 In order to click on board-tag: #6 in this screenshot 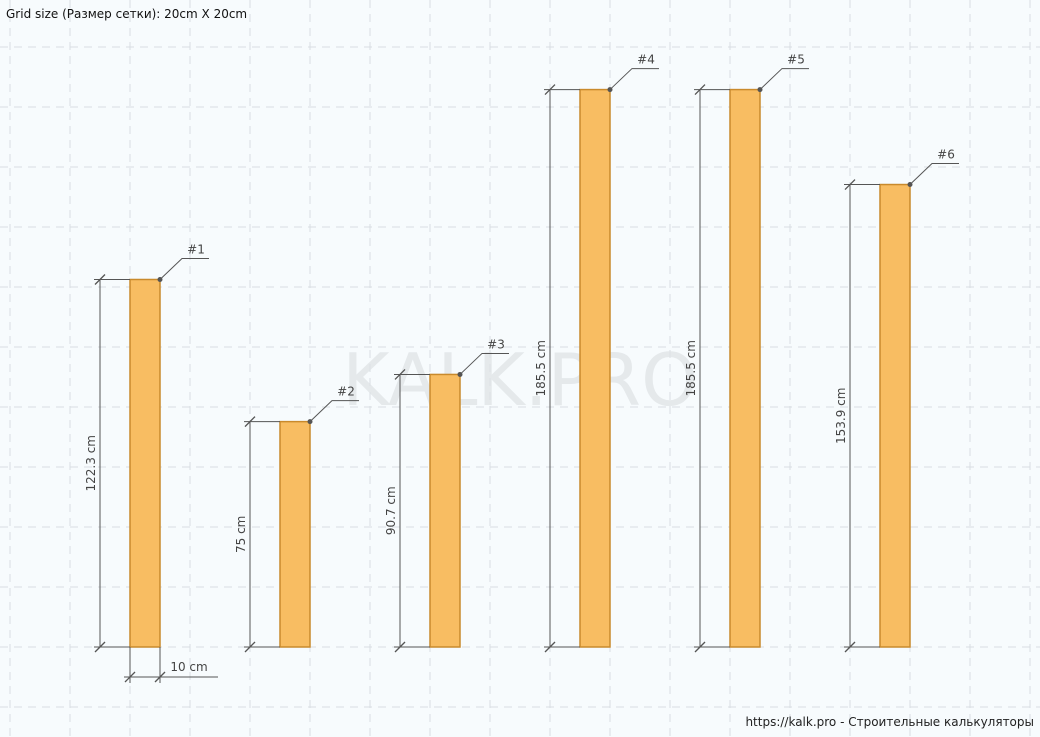, I will do `click(946, 155)`.